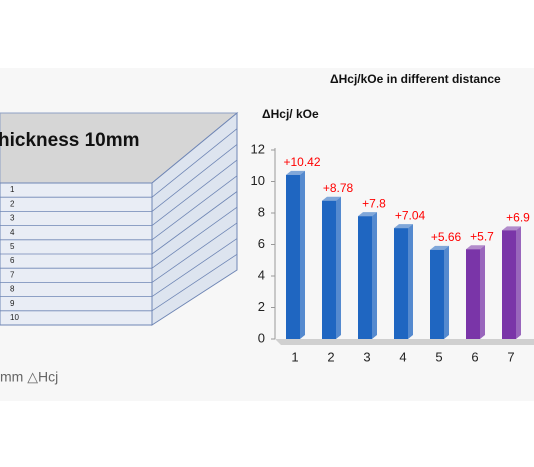 The width and height of the screenshot is (534, 467). What do you see at coordinates (301, 162) in the screenshot?
I see `value-label: +10.42` at bounding box center [301, 162].